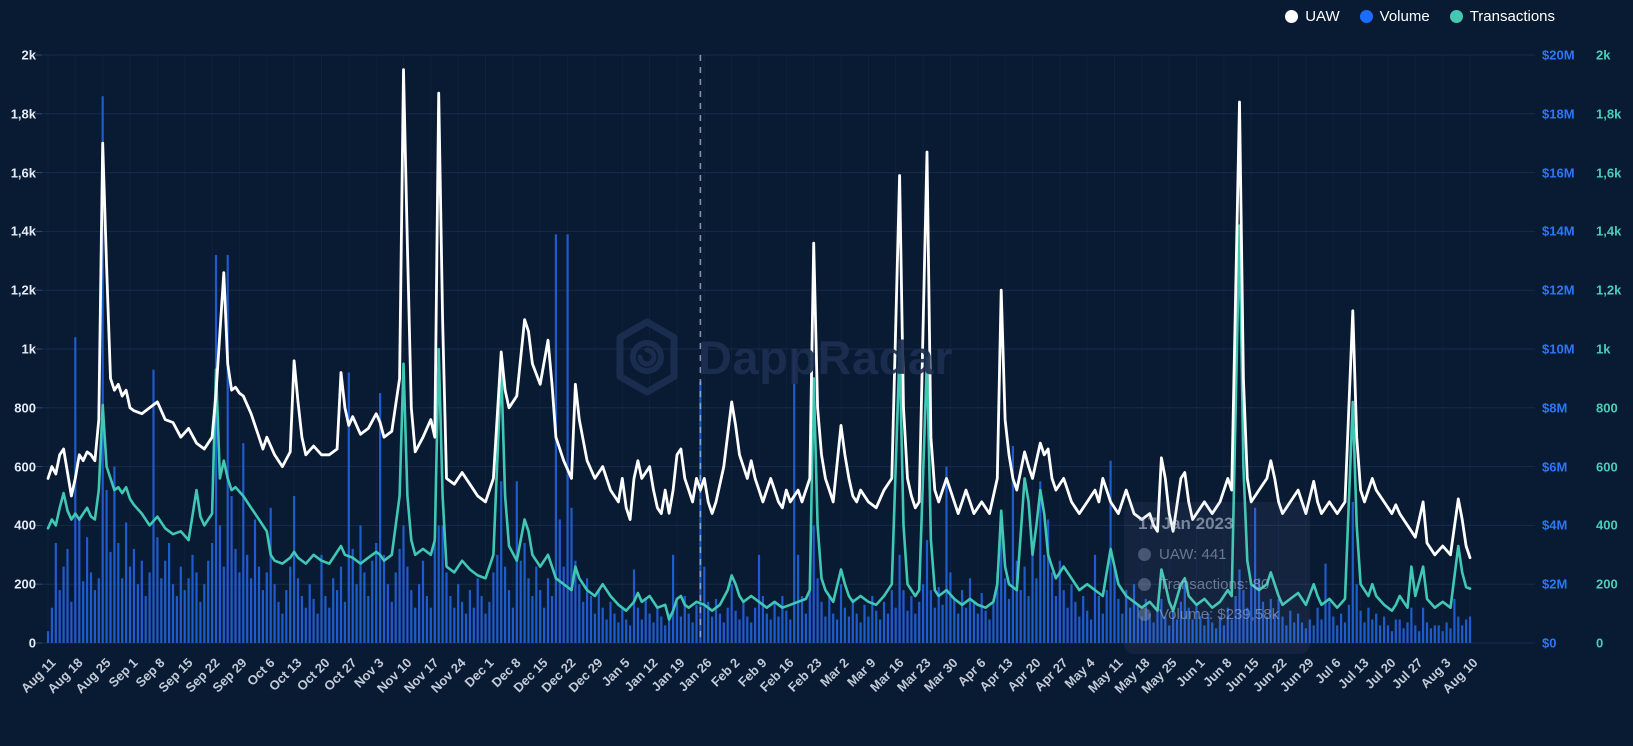 The image size is (1633, 746). I want to click on y-axis-label-uaw: 1,2k, so click(23, 290).